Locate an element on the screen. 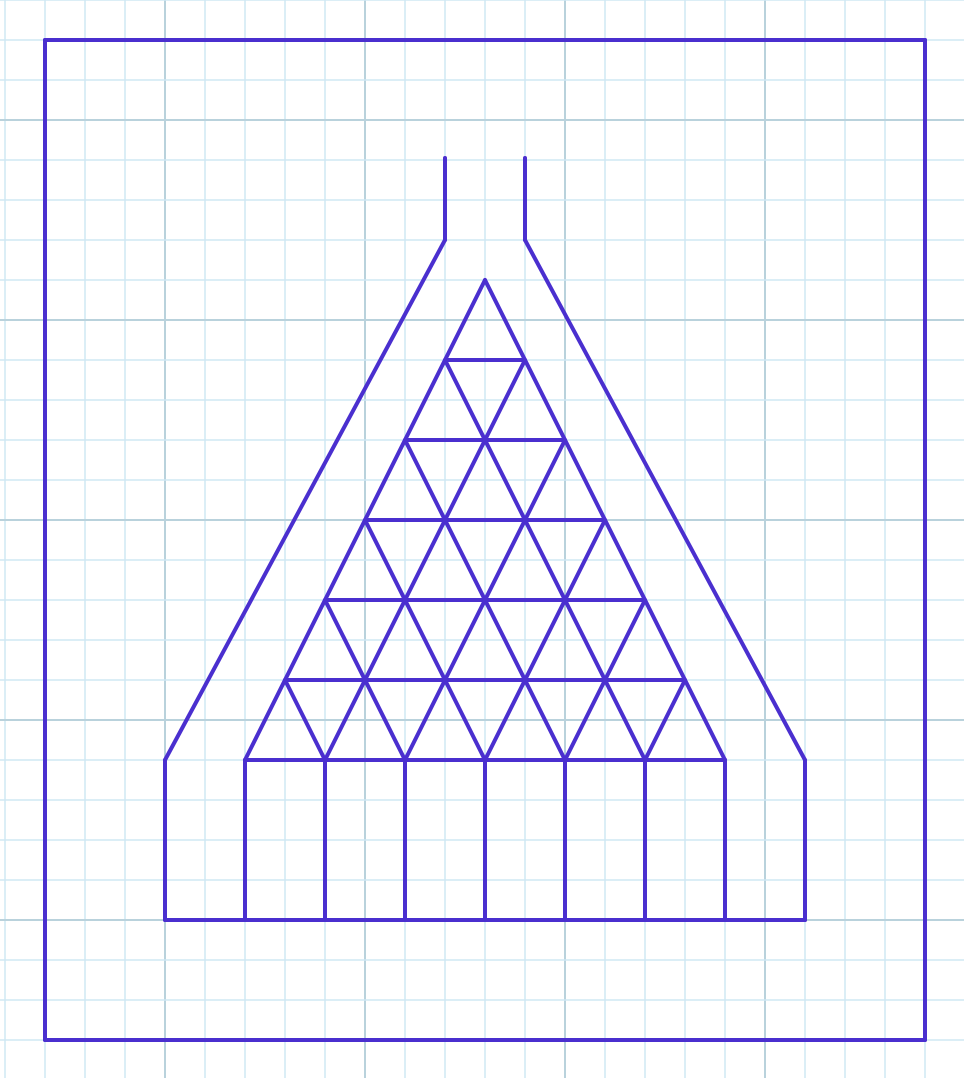 This screenshot has width=964, height=1078. outline-right-slope is located at coordinates (665, 500).